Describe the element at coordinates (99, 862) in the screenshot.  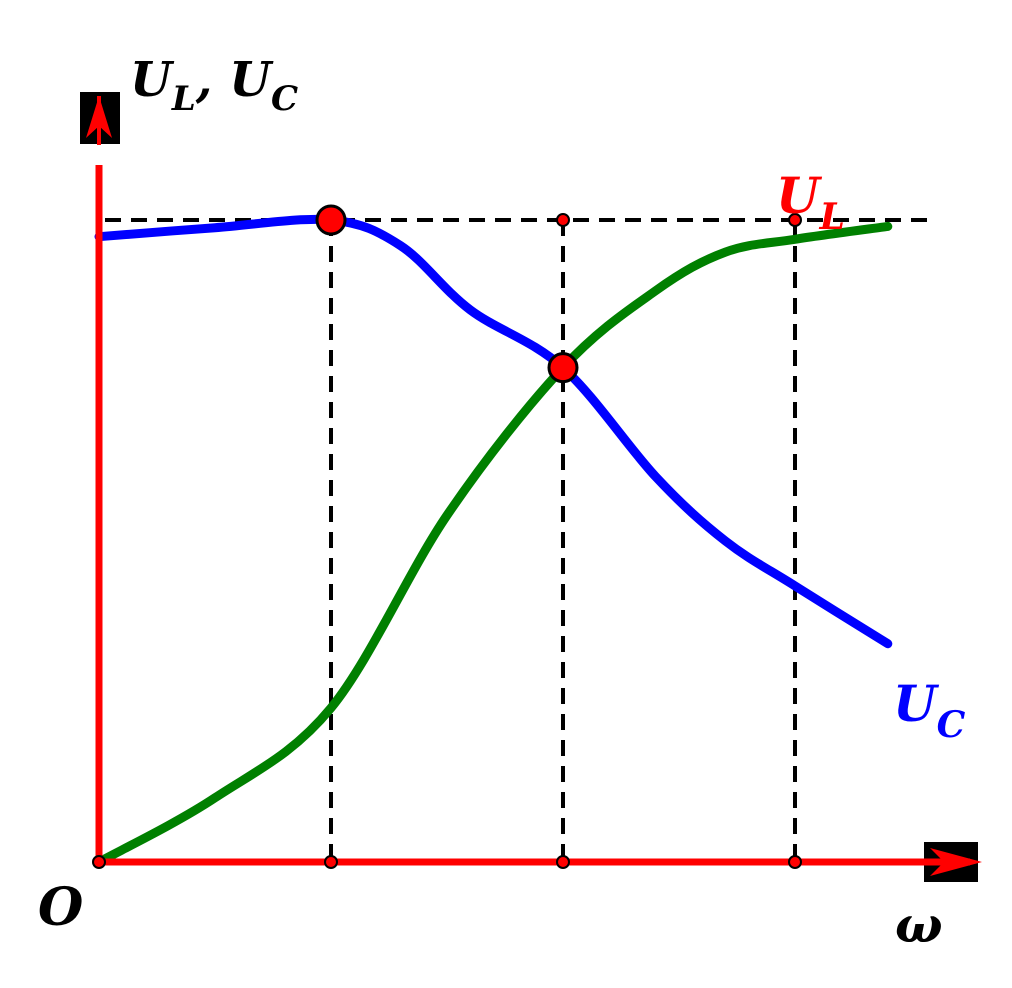
I see `origin-point` at that location.